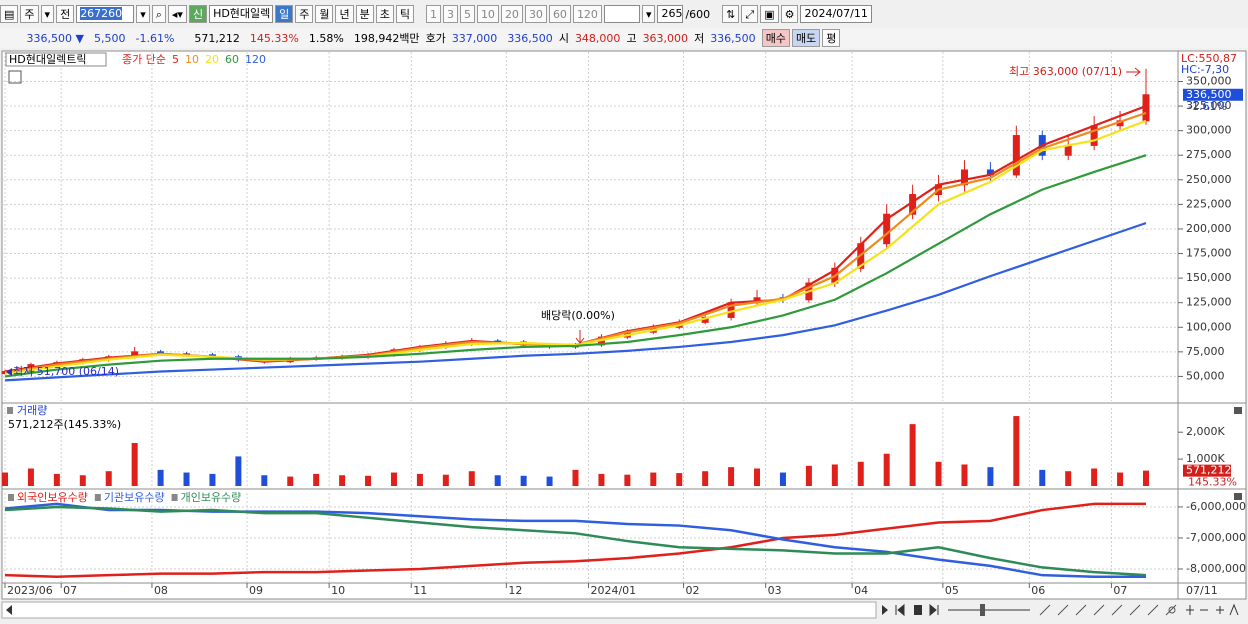 The height and width of the screenshot is (624, 1248). Describe the element at coordinates (324, 14) in the screenshot. I see `period-button: 월` at that location.